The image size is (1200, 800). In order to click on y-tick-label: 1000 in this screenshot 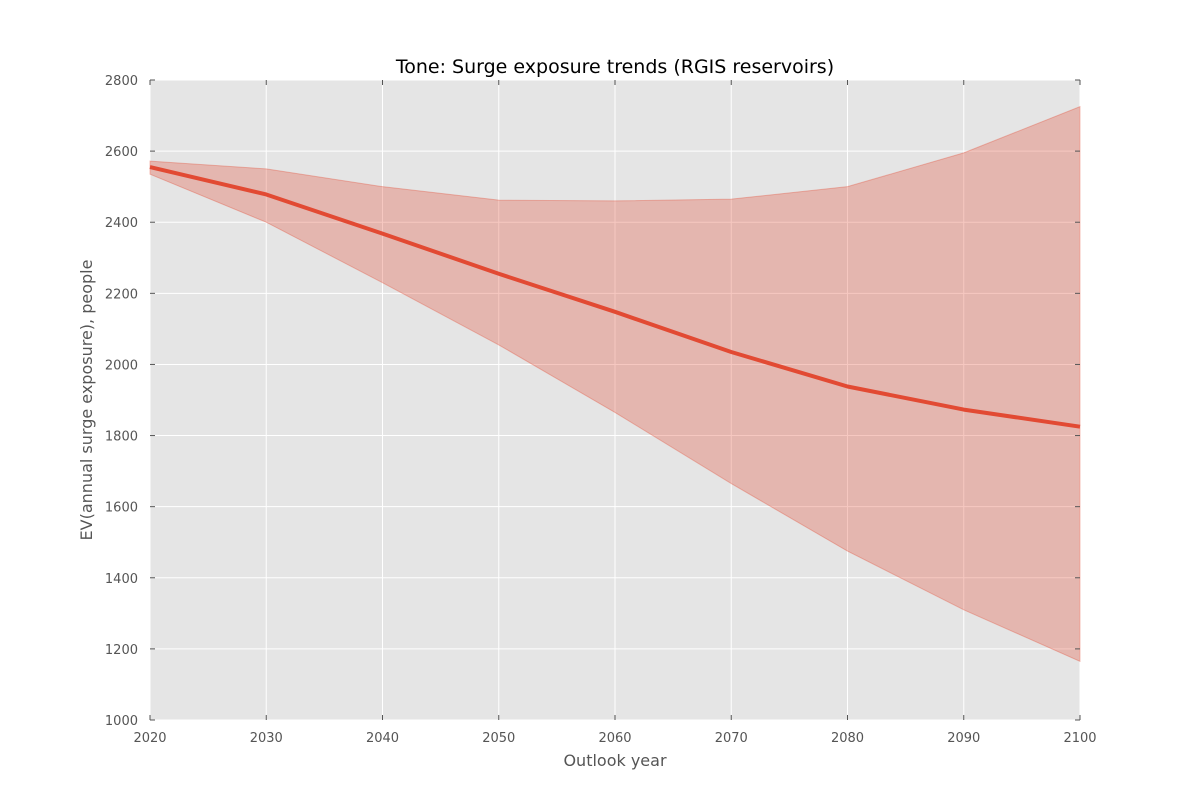, I will do `click(121, 721)`.